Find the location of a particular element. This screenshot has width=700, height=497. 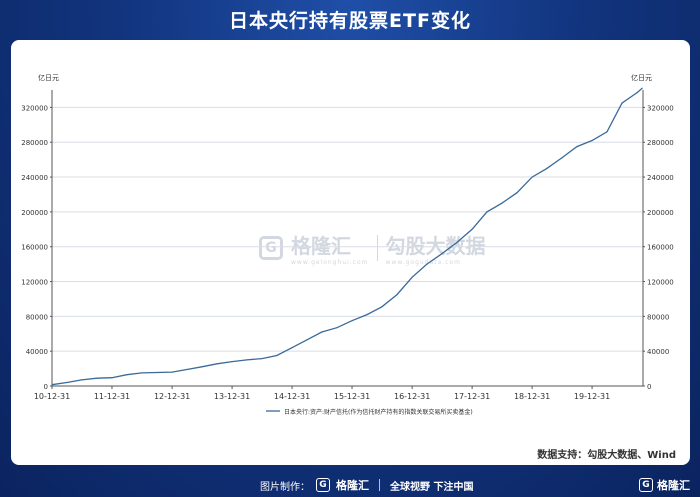

corner-logo: G 格隆汇 is located at coordinates (664, 485).